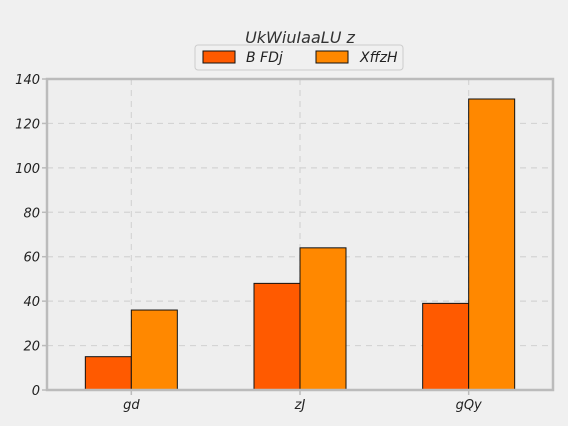  Describe the element at coordinates (27, 169) in the screenshot. I see `y-tick-label: 100` at that location.